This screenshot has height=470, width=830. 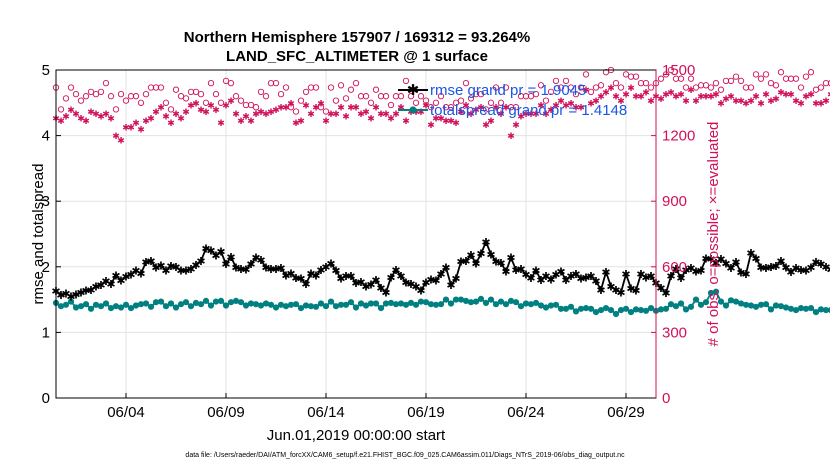 I want to click on x-tick-label: 06/14, so click(x=326, y=412).